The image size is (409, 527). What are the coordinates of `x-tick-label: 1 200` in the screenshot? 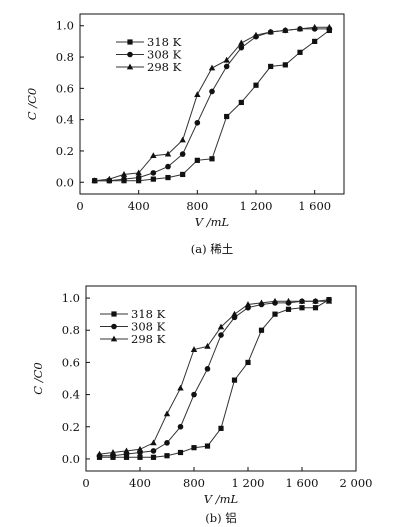 It's located at (248, 483).